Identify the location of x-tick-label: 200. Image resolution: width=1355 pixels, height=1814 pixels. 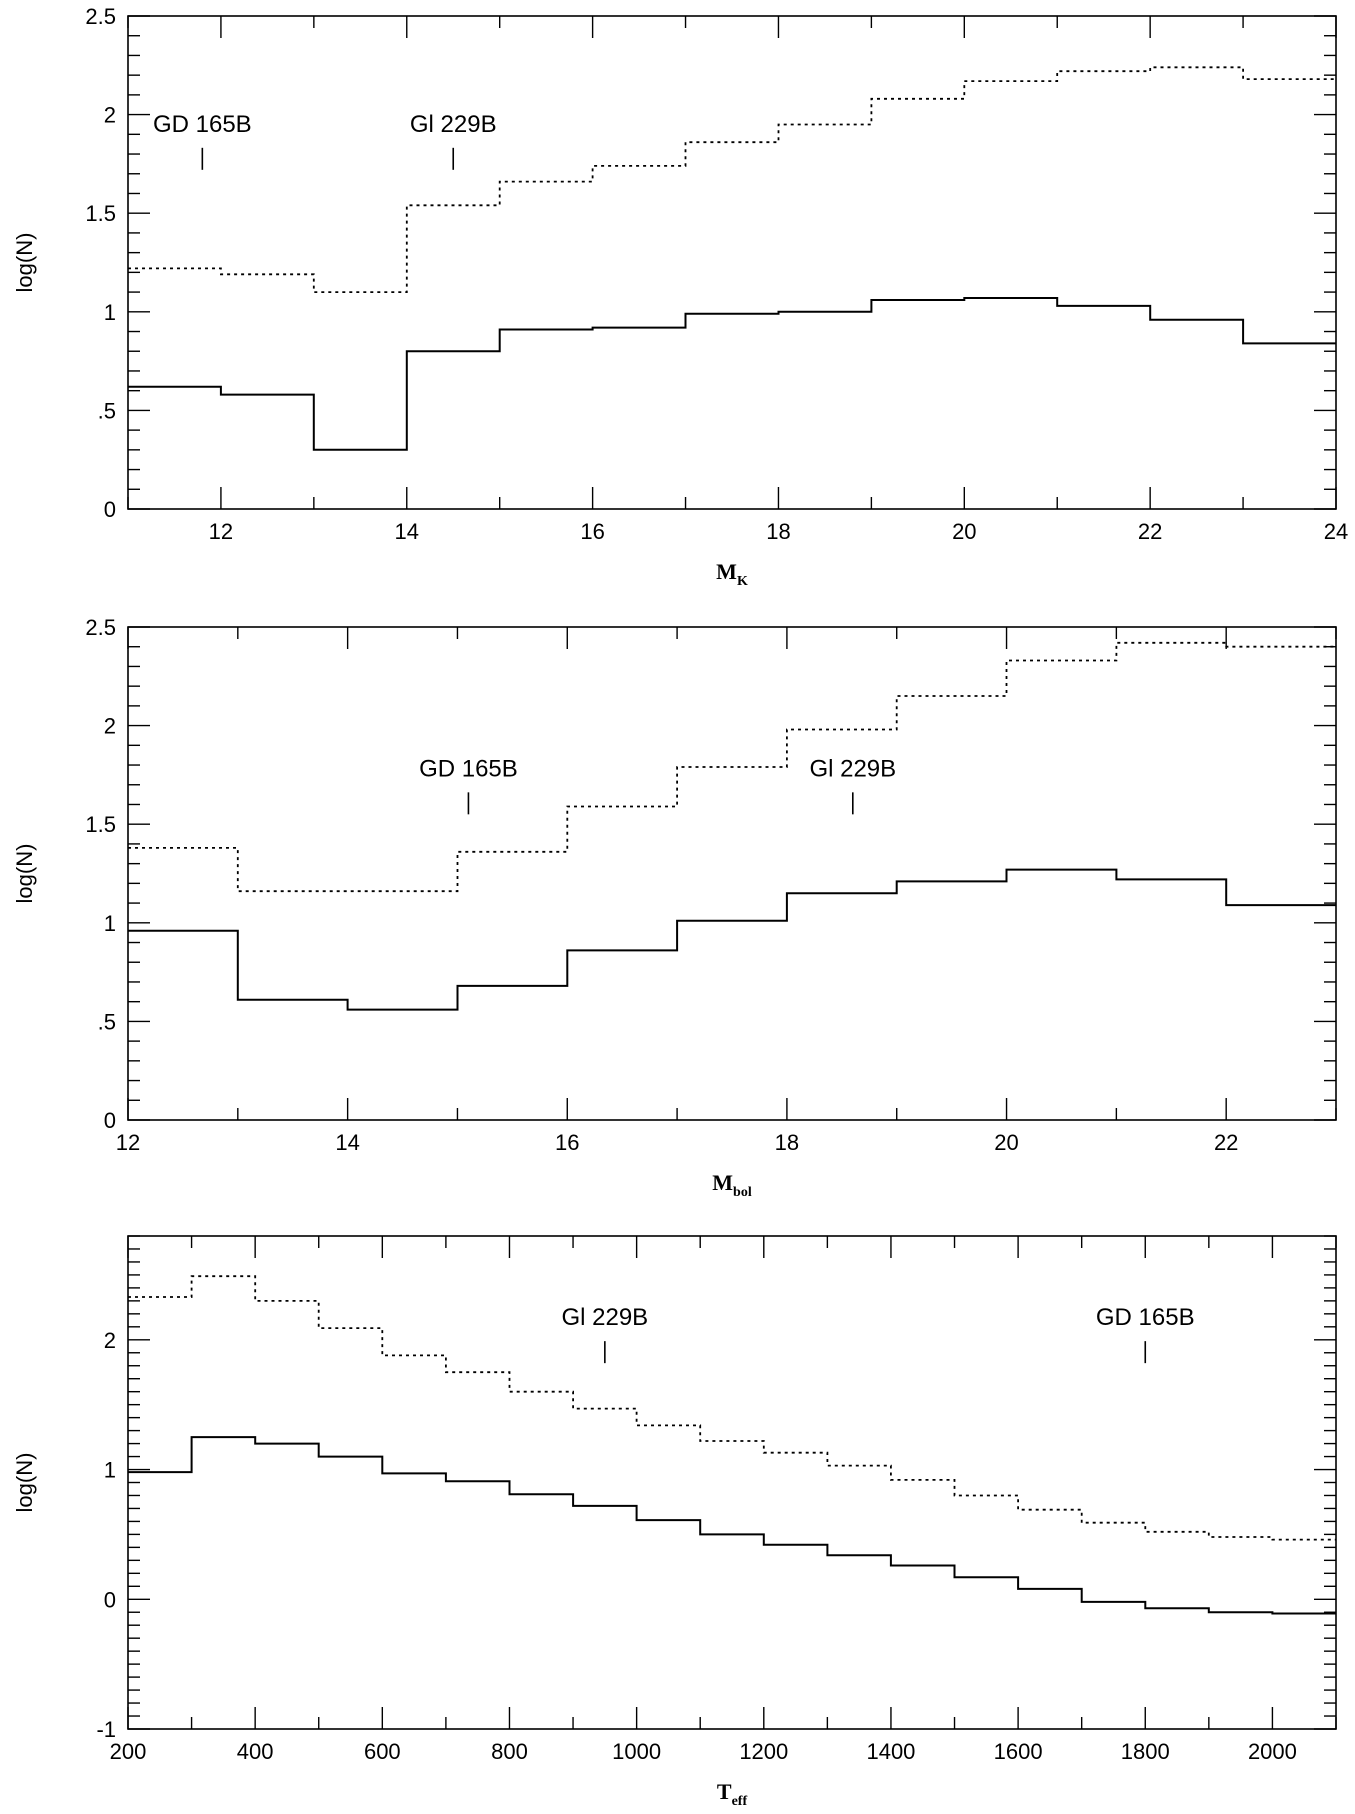
(128, 1751).